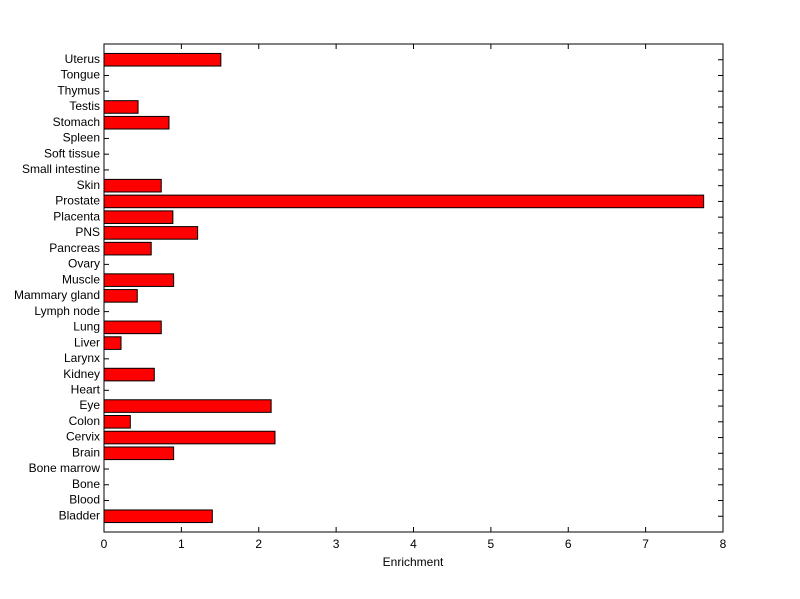 The image size is (800, 599). Describe the element at coordinates (84, 421) in the screenshot. I see `y-tick-label: Colon` at that location.